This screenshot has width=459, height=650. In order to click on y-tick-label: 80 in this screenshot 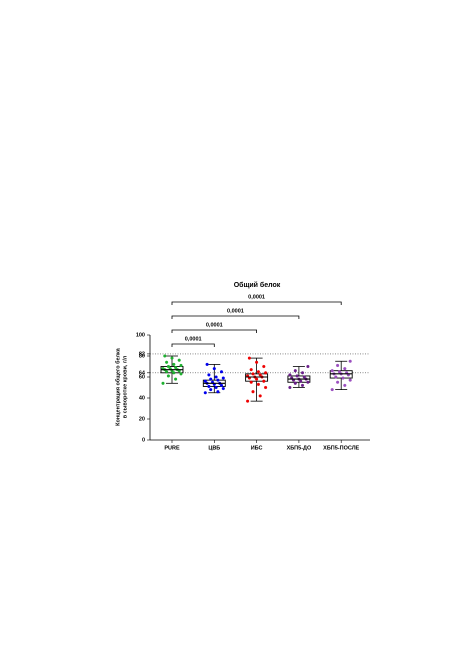, I will do `click(142, 356)`.